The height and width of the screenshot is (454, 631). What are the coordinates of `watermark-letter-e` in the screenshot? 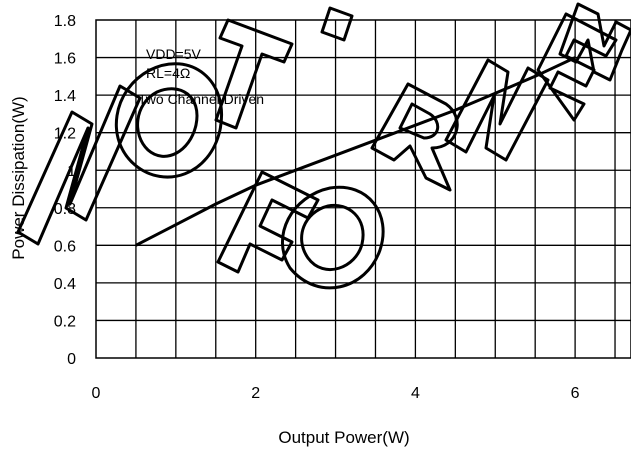 It's located at (577, 67).